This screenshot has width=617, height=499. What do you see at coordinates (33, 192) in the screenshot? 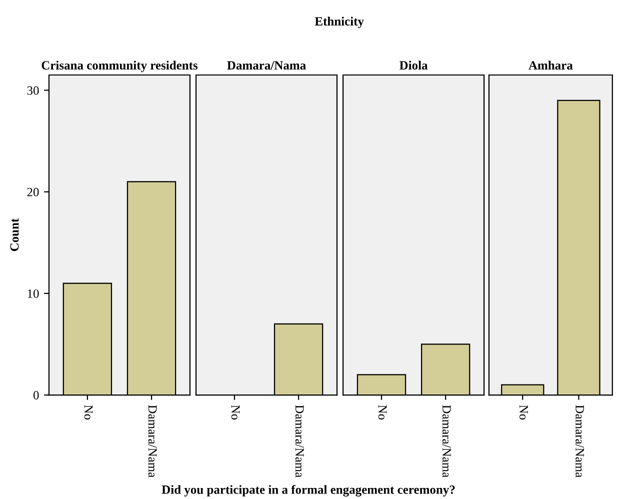
I see `y-tick-label: 20` at bounding box center [33, 192].